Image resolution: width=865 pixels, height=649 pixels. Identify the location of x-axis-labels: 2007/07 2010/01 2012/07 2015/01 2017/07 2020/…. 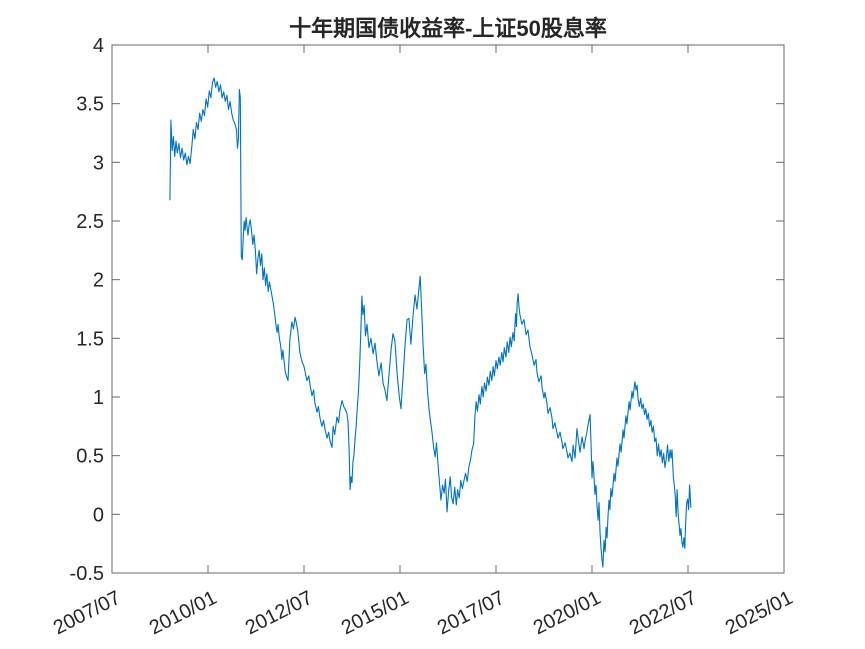
(423, 613).